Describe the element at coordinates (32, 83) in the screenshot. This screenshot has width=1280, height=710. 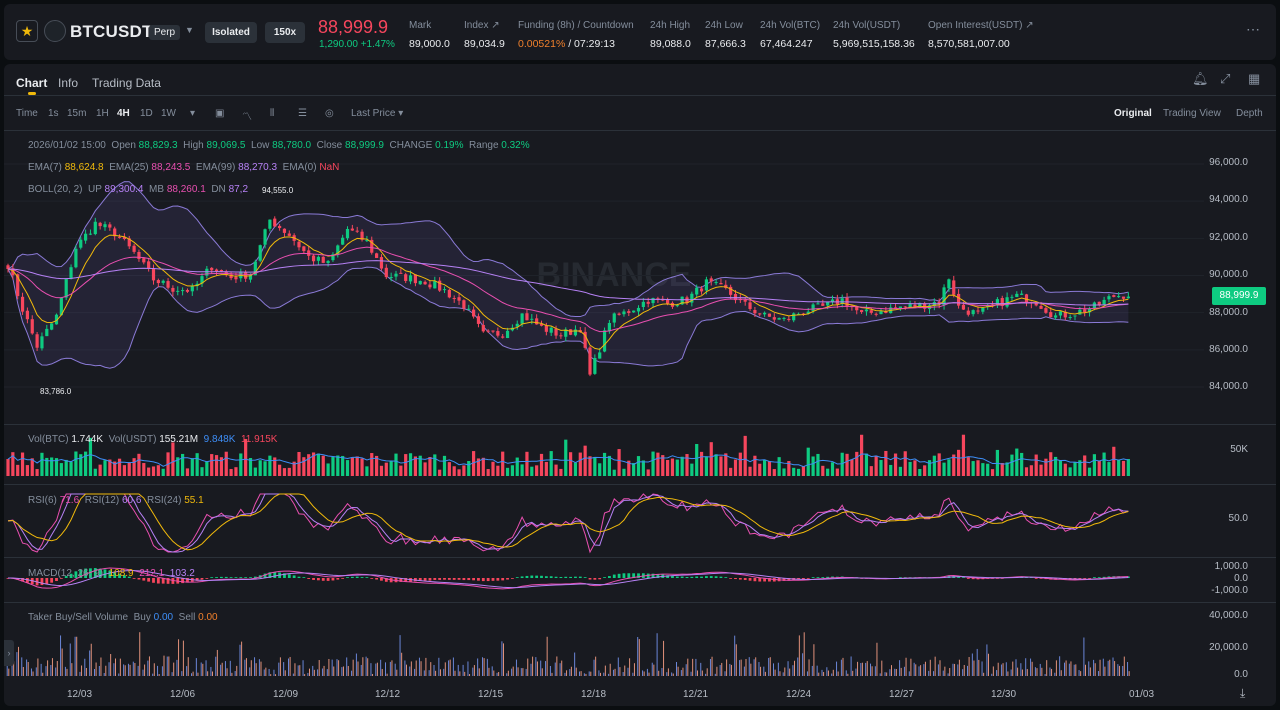
I see `tab-chart: Chart` at that location.